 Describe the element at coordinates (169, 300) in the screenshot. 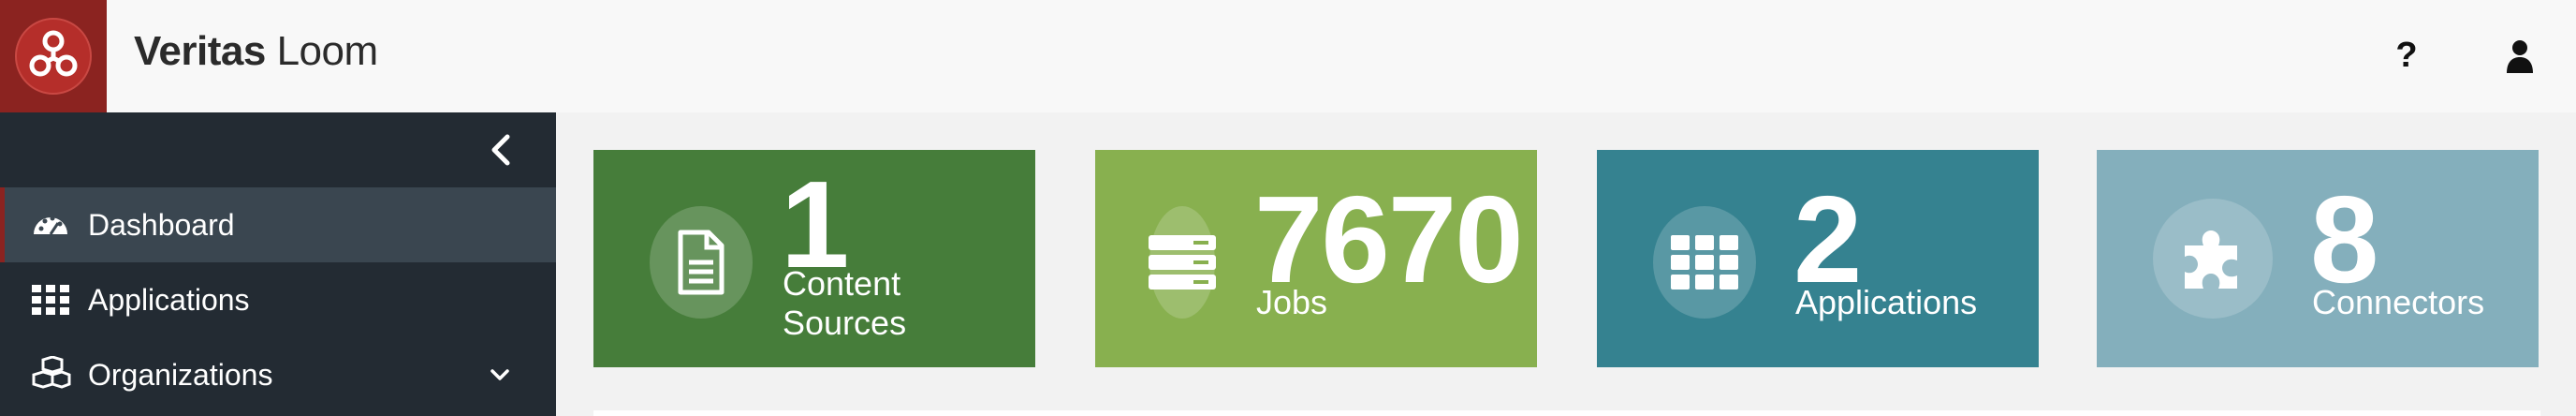

I see `sidebar-item-label: Applications` at that location.